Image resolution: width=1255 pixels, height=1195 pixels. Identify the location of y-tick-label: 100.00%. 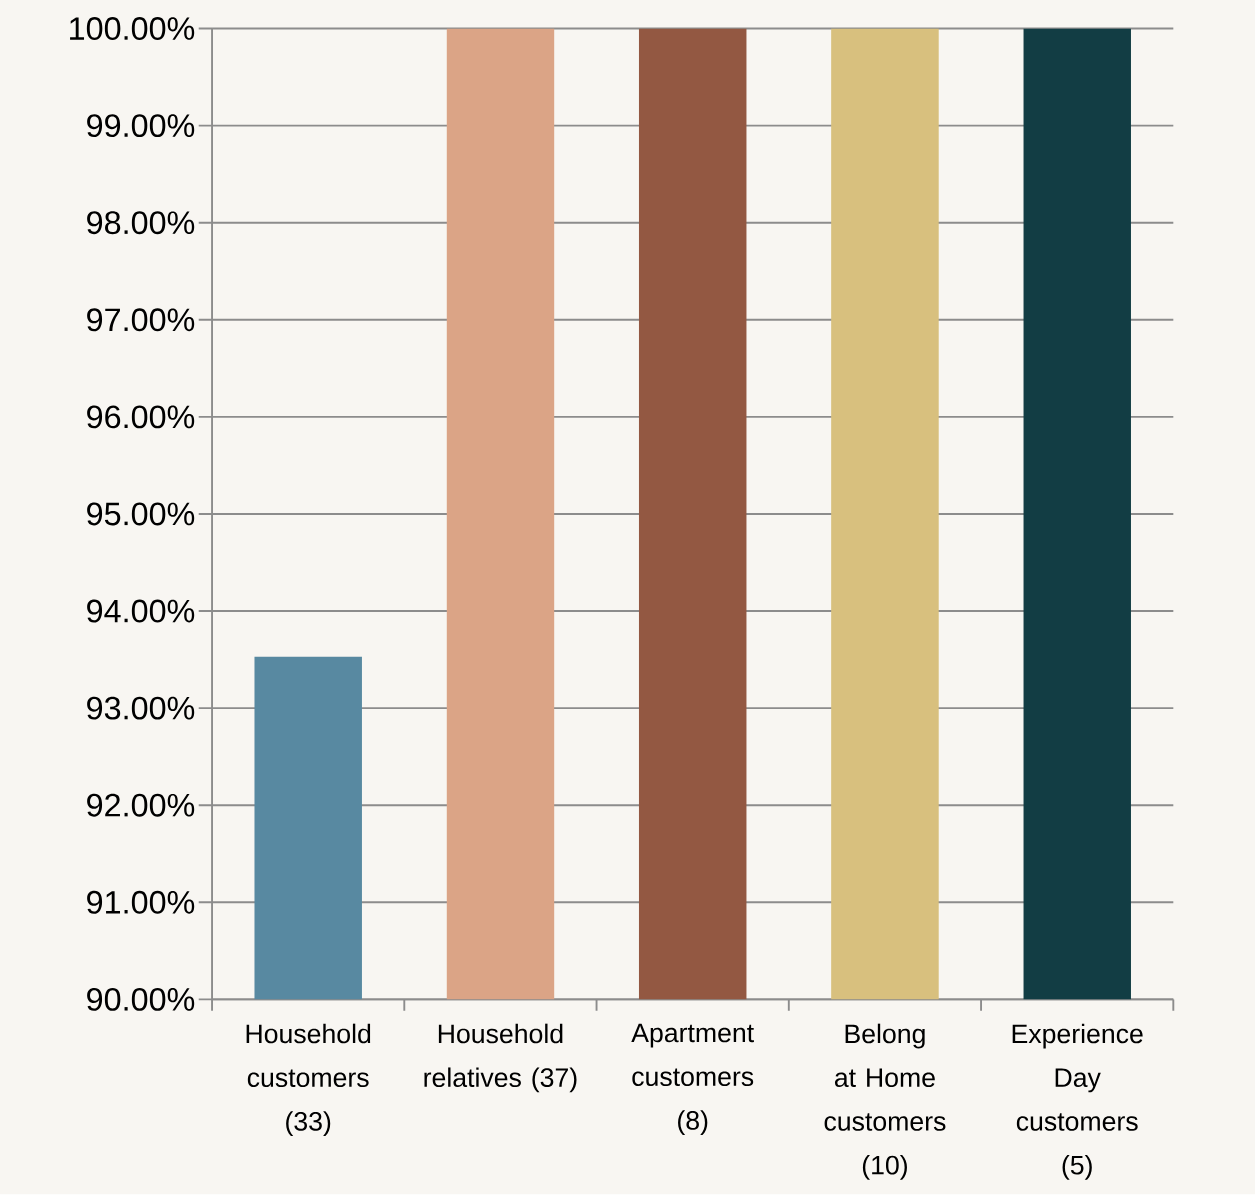
(132, 29).